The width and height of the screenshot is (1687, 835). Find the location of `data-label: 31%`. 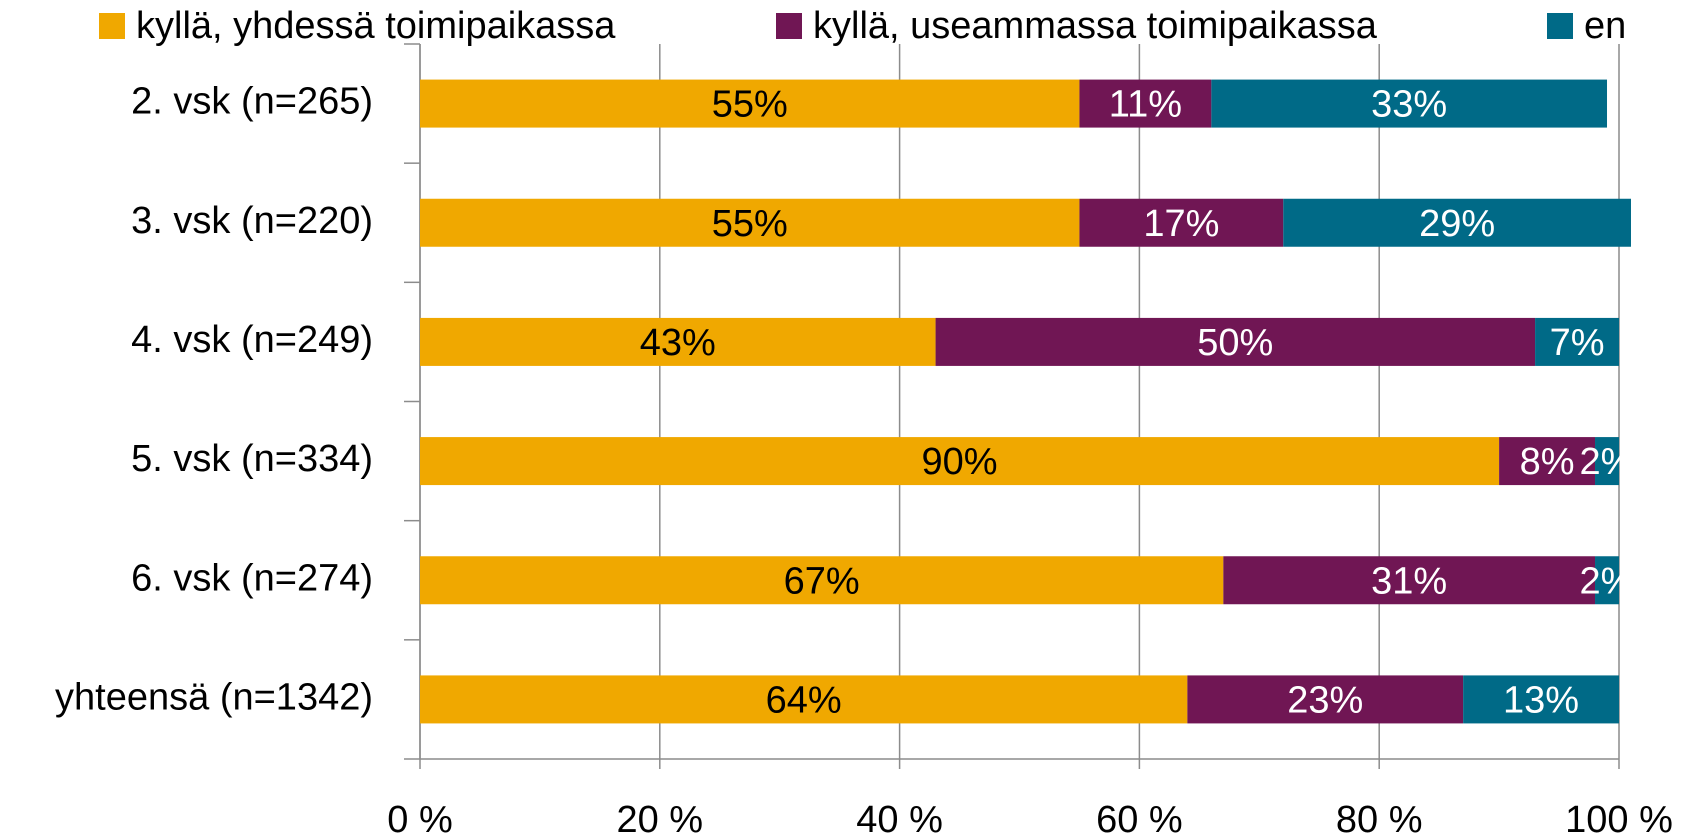

data-label: 31% is located at coordinates (1409, 581).